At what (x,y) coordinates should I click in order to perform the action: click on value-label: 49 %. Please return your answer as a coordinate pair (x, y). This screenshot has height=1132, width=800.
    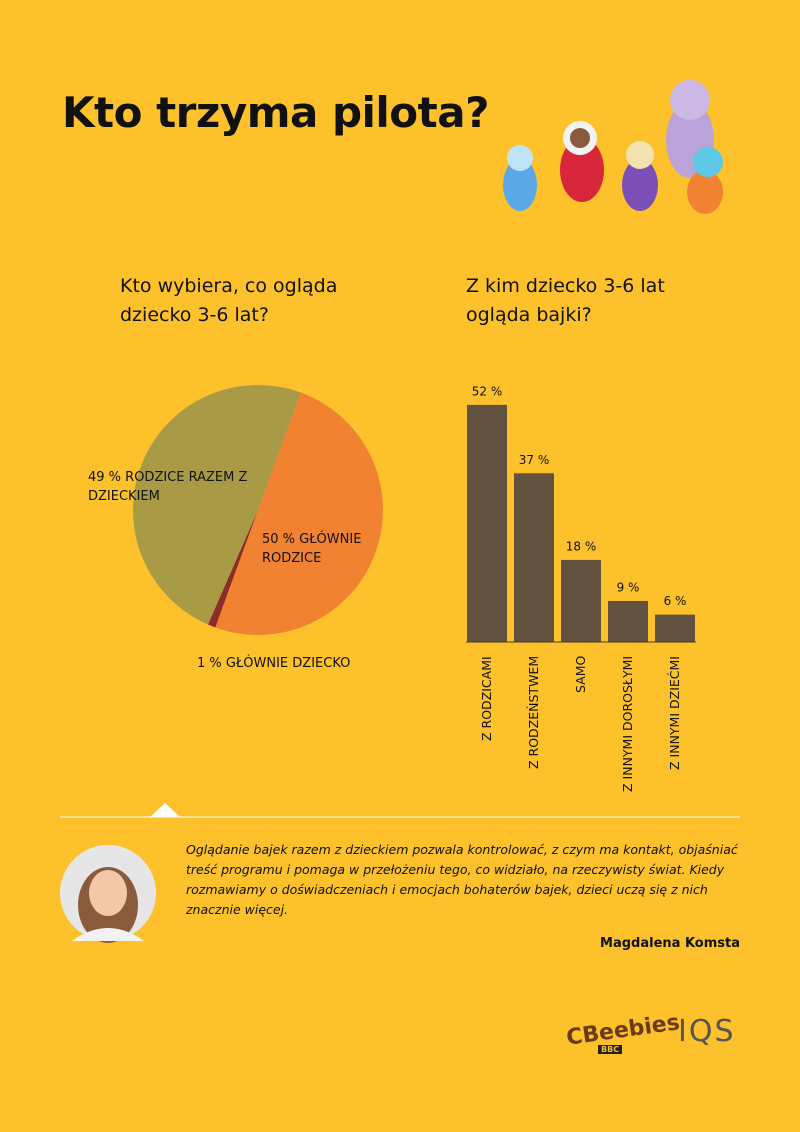
    Looking at the image, I should click on (105, 477).